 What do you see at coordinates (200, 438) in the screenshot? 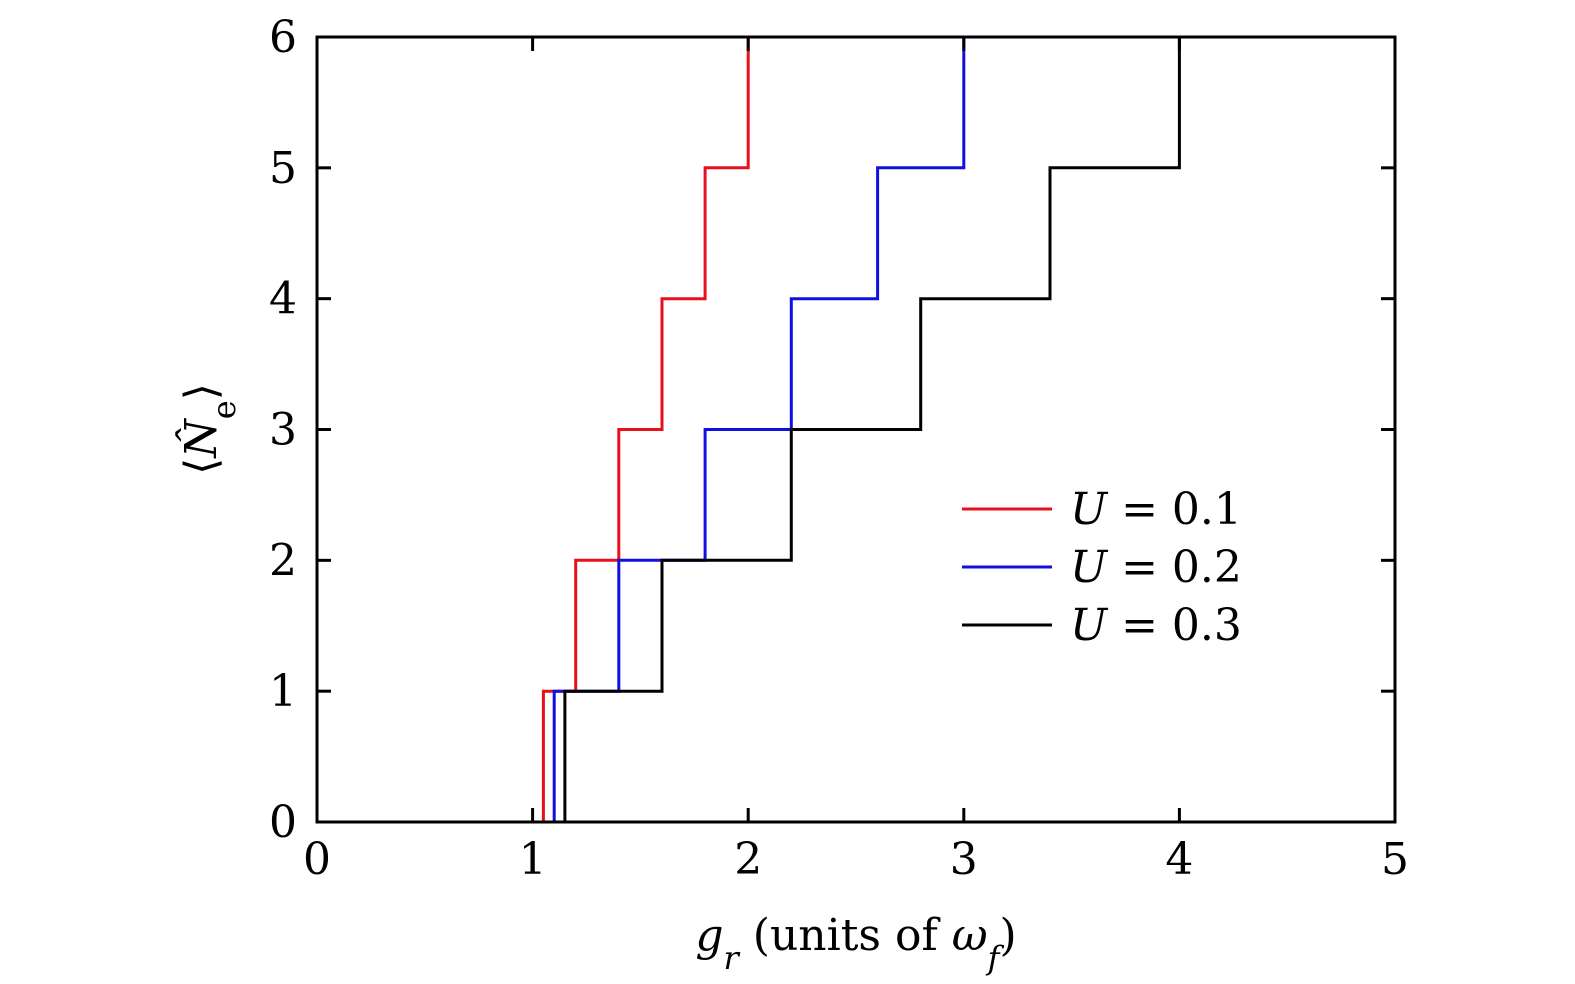
I see `y-axis-label-symbol: N̂` at bounding box center [200, 438].